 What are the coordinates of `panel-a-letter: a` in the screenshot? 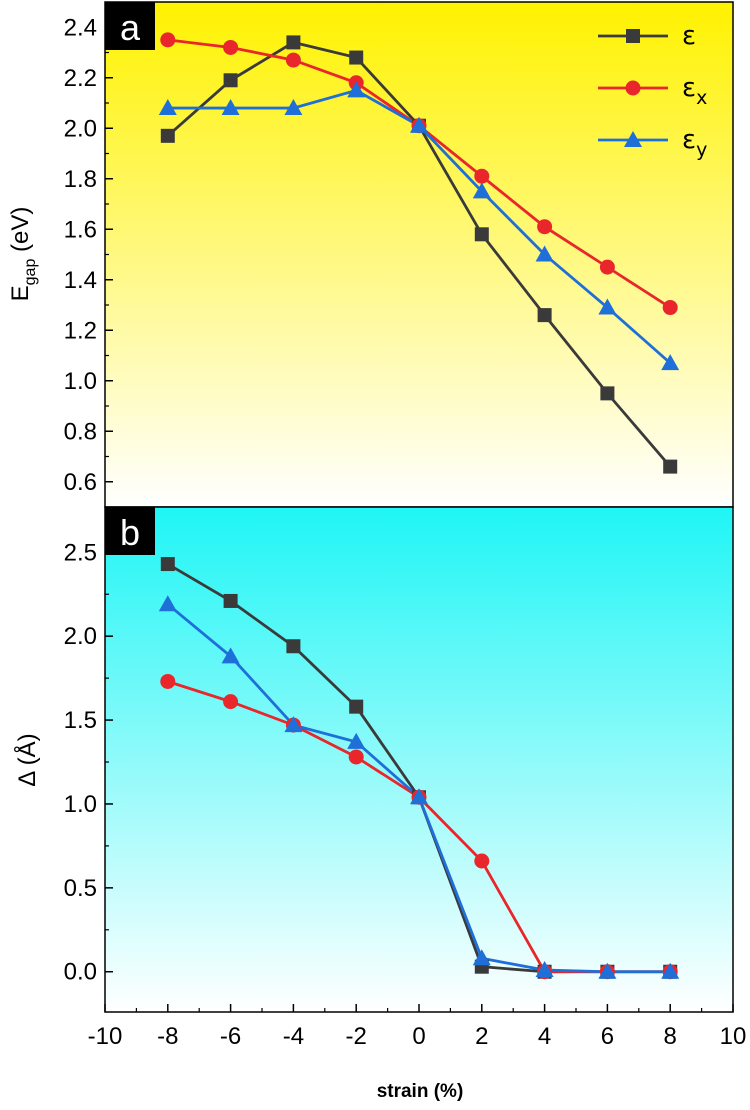 It's located at (130, 27).